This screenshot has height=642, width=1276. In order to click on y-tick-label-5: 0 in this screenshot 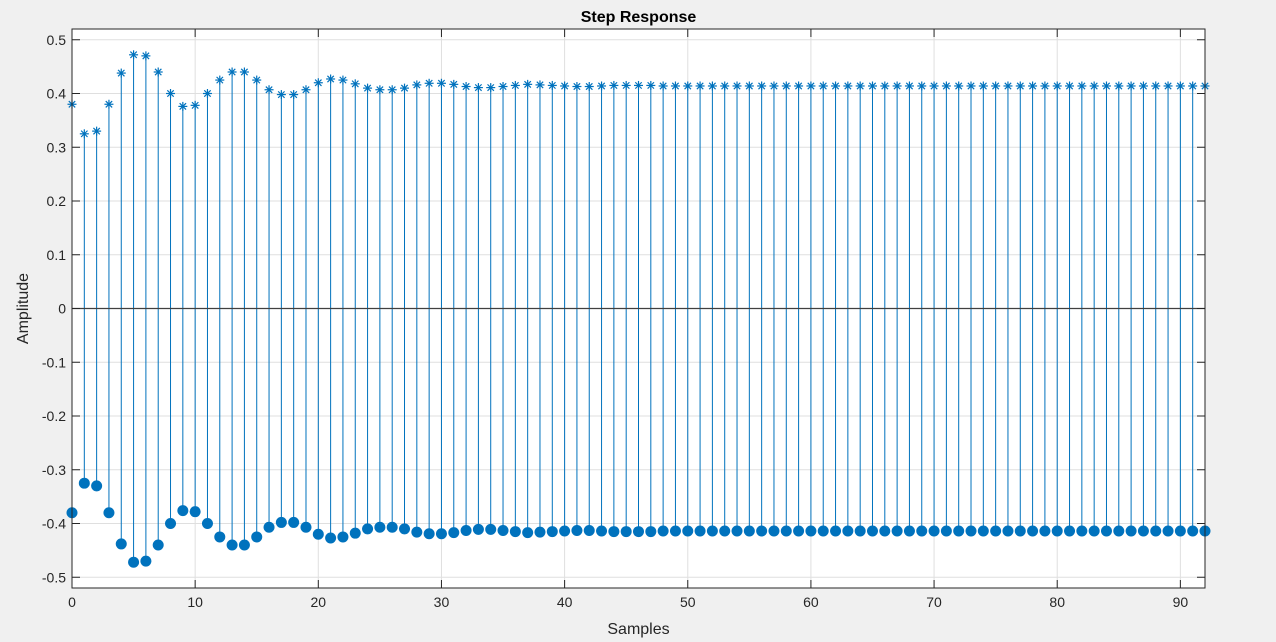, I will do `click(62, 309)`.